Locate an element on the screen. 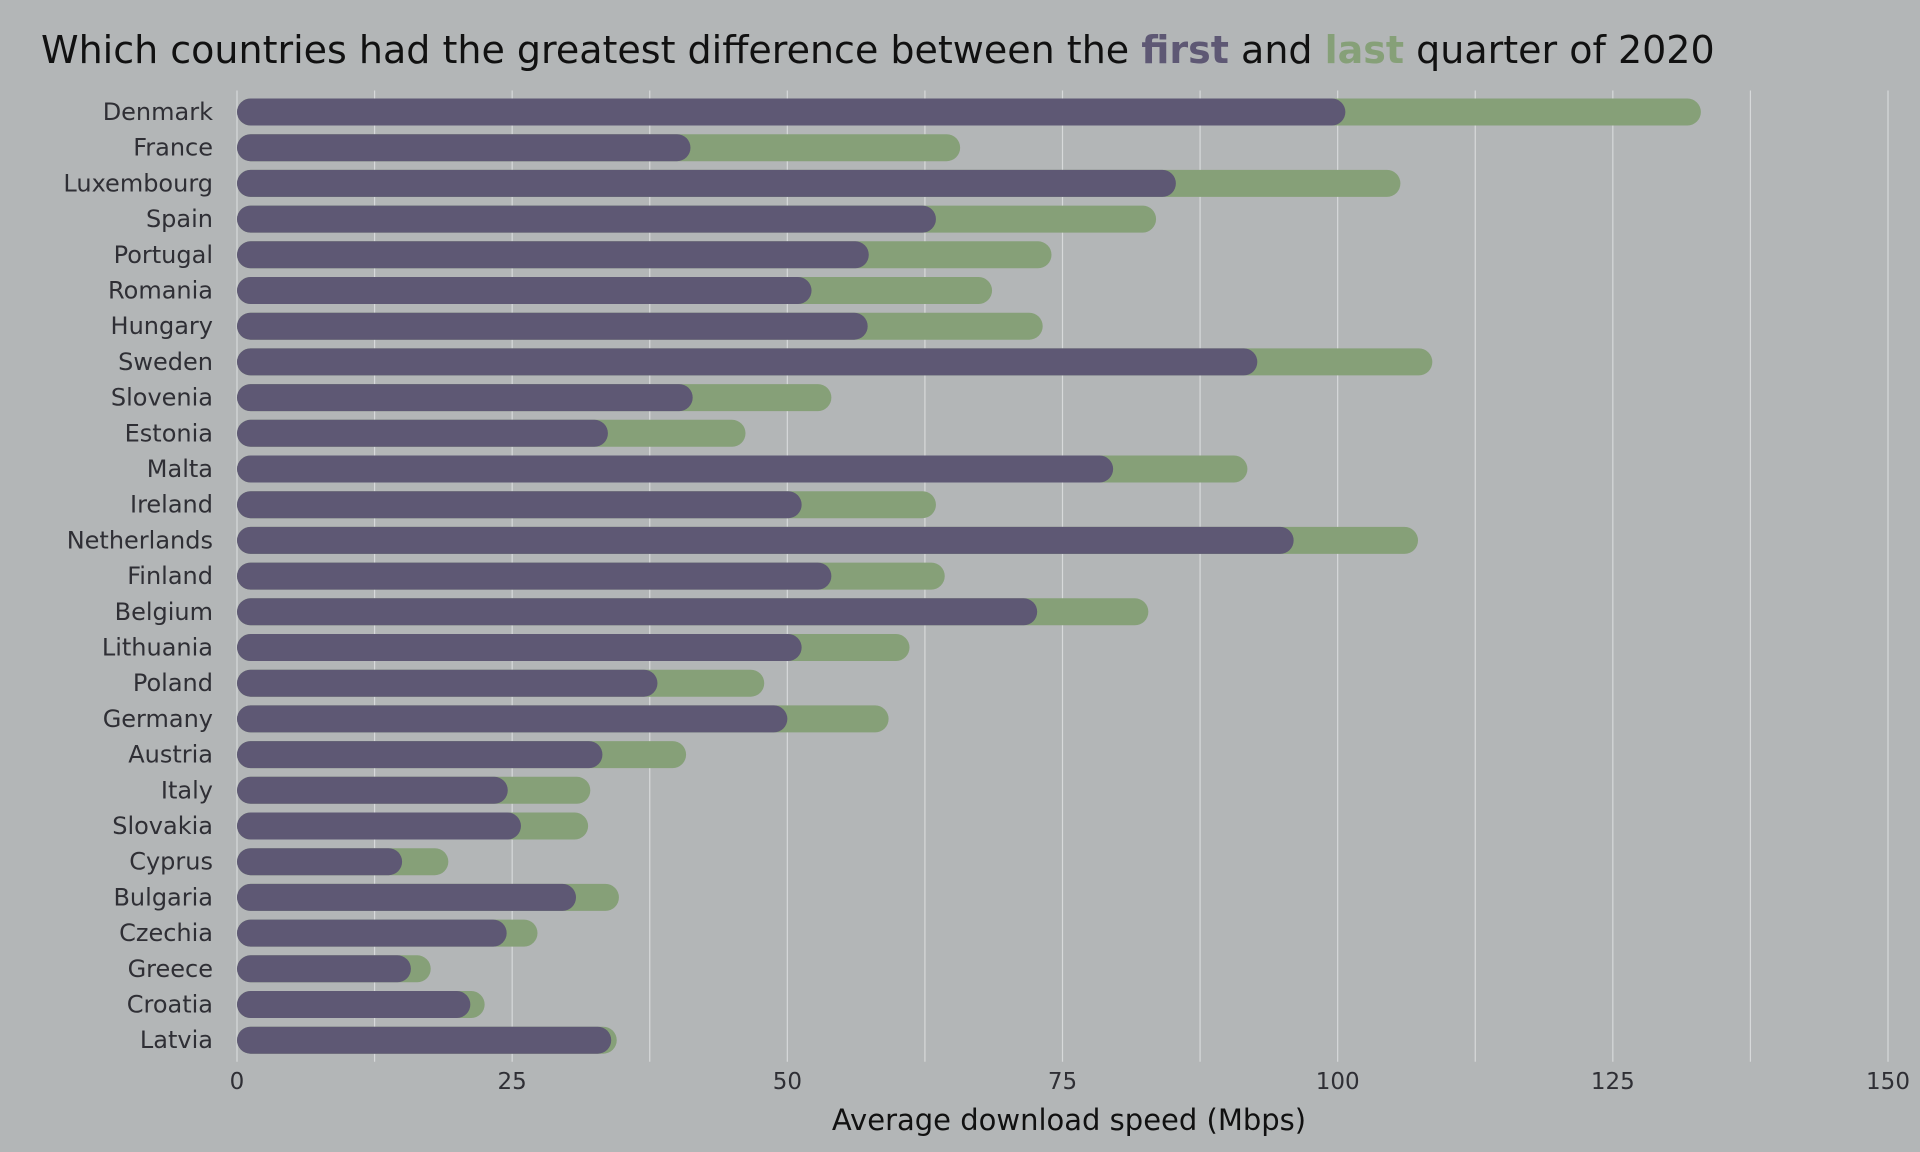 The width and height of the screenshot is (1920, 1152). bar-first-denmark is located at coordinates (791, 112).